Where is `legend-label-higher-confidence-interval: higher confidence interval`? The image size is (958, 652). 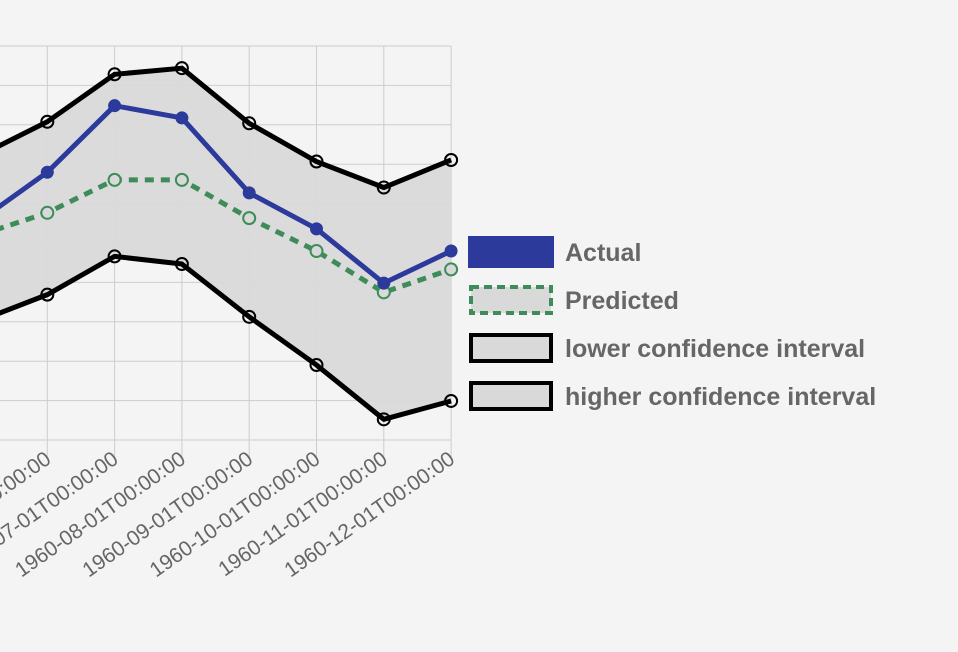 legend-label-higher-confidence-interval: higher confidence interval is located at coordinates (720, 397).